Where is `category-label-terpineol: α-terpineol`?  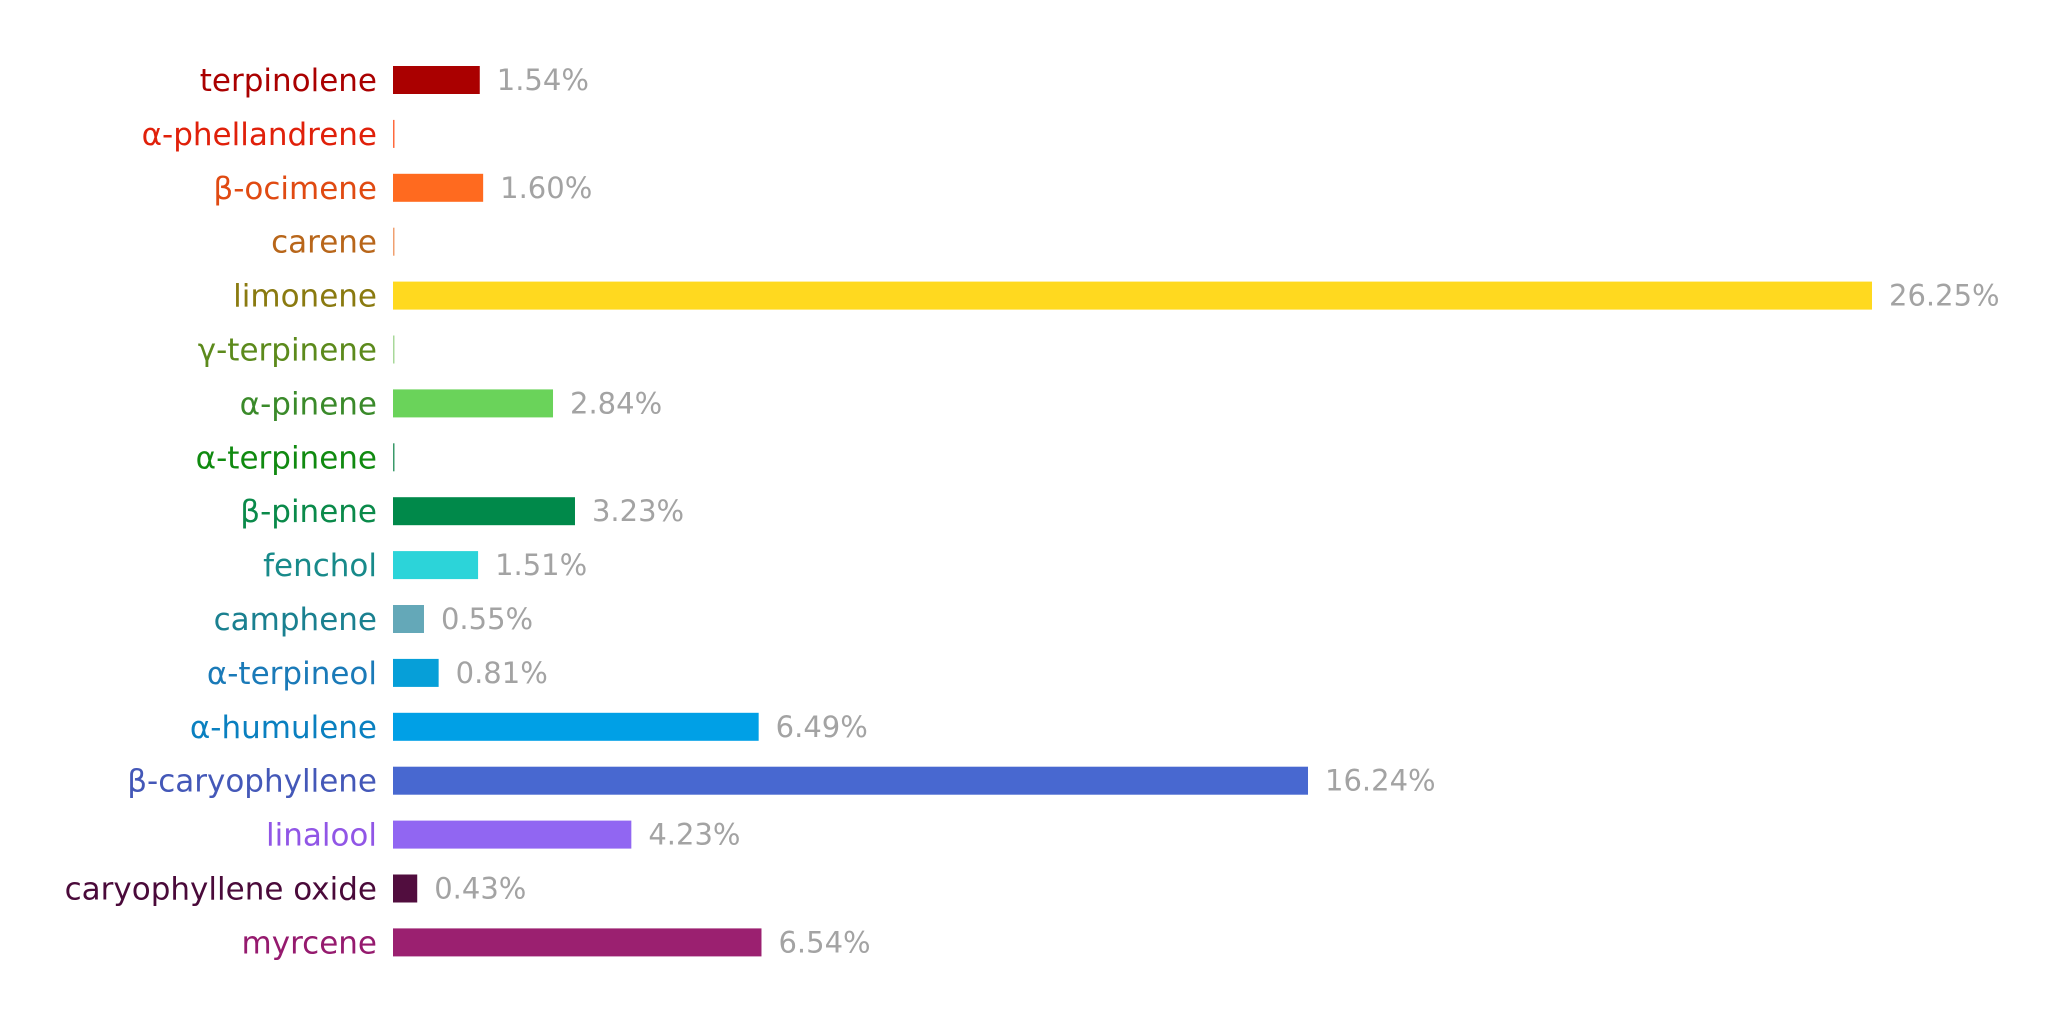 category-label-terpineol: α-terpineol is located at coordinates (292, 674).